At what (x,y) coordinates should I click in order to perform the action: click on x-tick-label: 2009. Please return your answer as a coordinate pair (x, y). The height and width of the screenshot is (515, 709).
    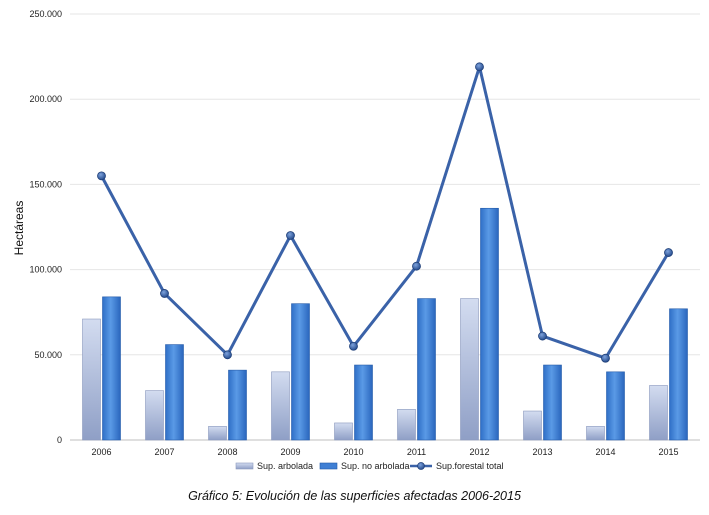
    Looking at the image, I should click on (290, 452).